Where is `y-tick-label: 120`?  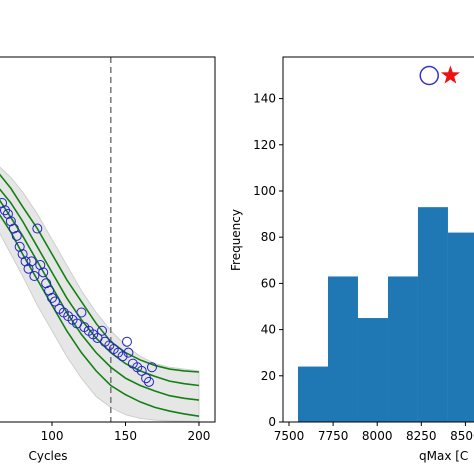
y-tick-label: 120 is located at coordinates (264, 145).